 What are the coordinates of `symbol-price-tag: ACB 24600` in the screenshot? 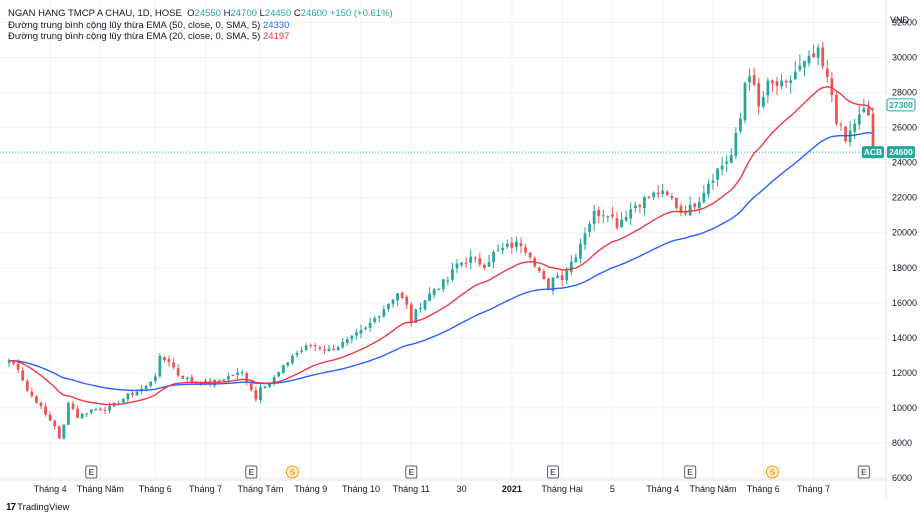 It's located at (888, 152).